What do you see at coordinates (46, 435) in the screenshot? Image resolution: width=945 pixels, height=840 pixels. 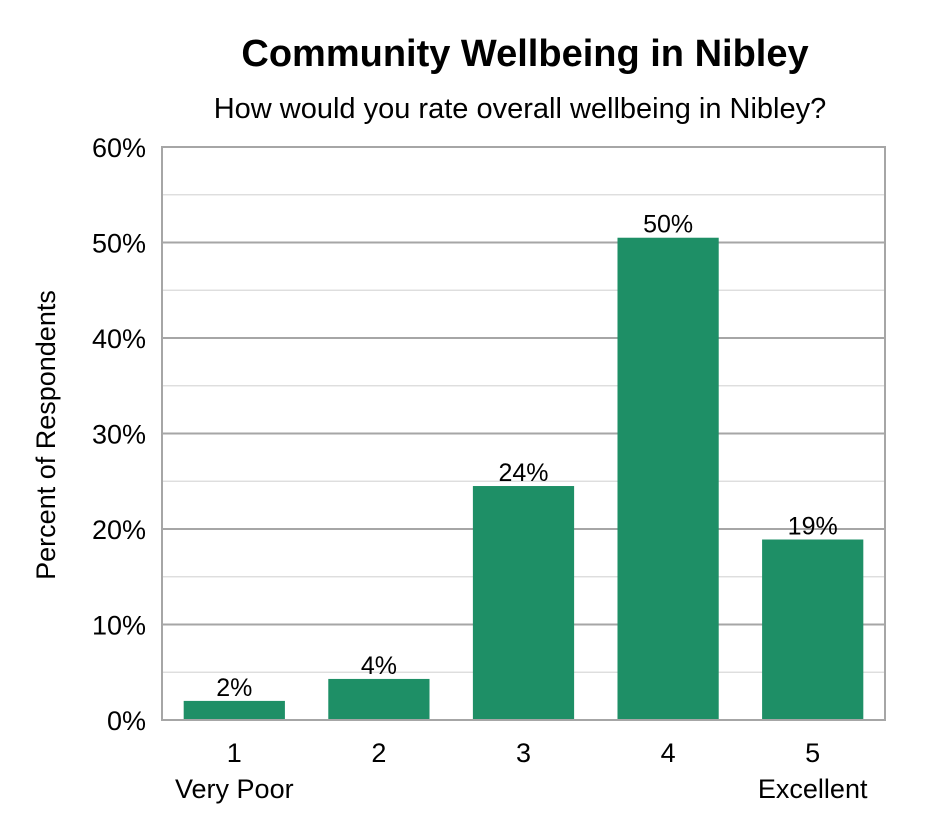 I see `y-axis-label: Percent of Respondents` at bounding box center [46, 435].